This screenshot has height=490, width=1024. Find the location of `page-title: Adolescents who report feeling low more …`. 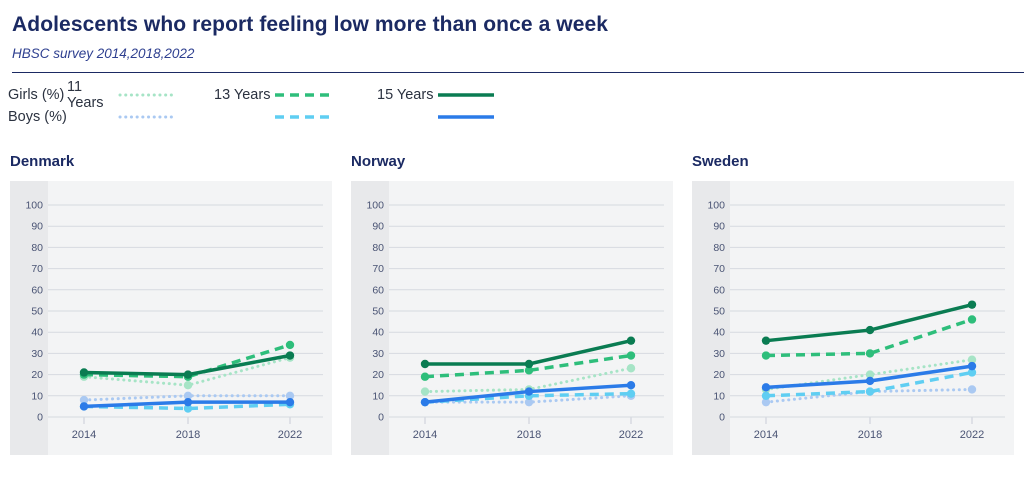

page-title: Adolescents who report feeling low more … is located at coordinates (310, 24).